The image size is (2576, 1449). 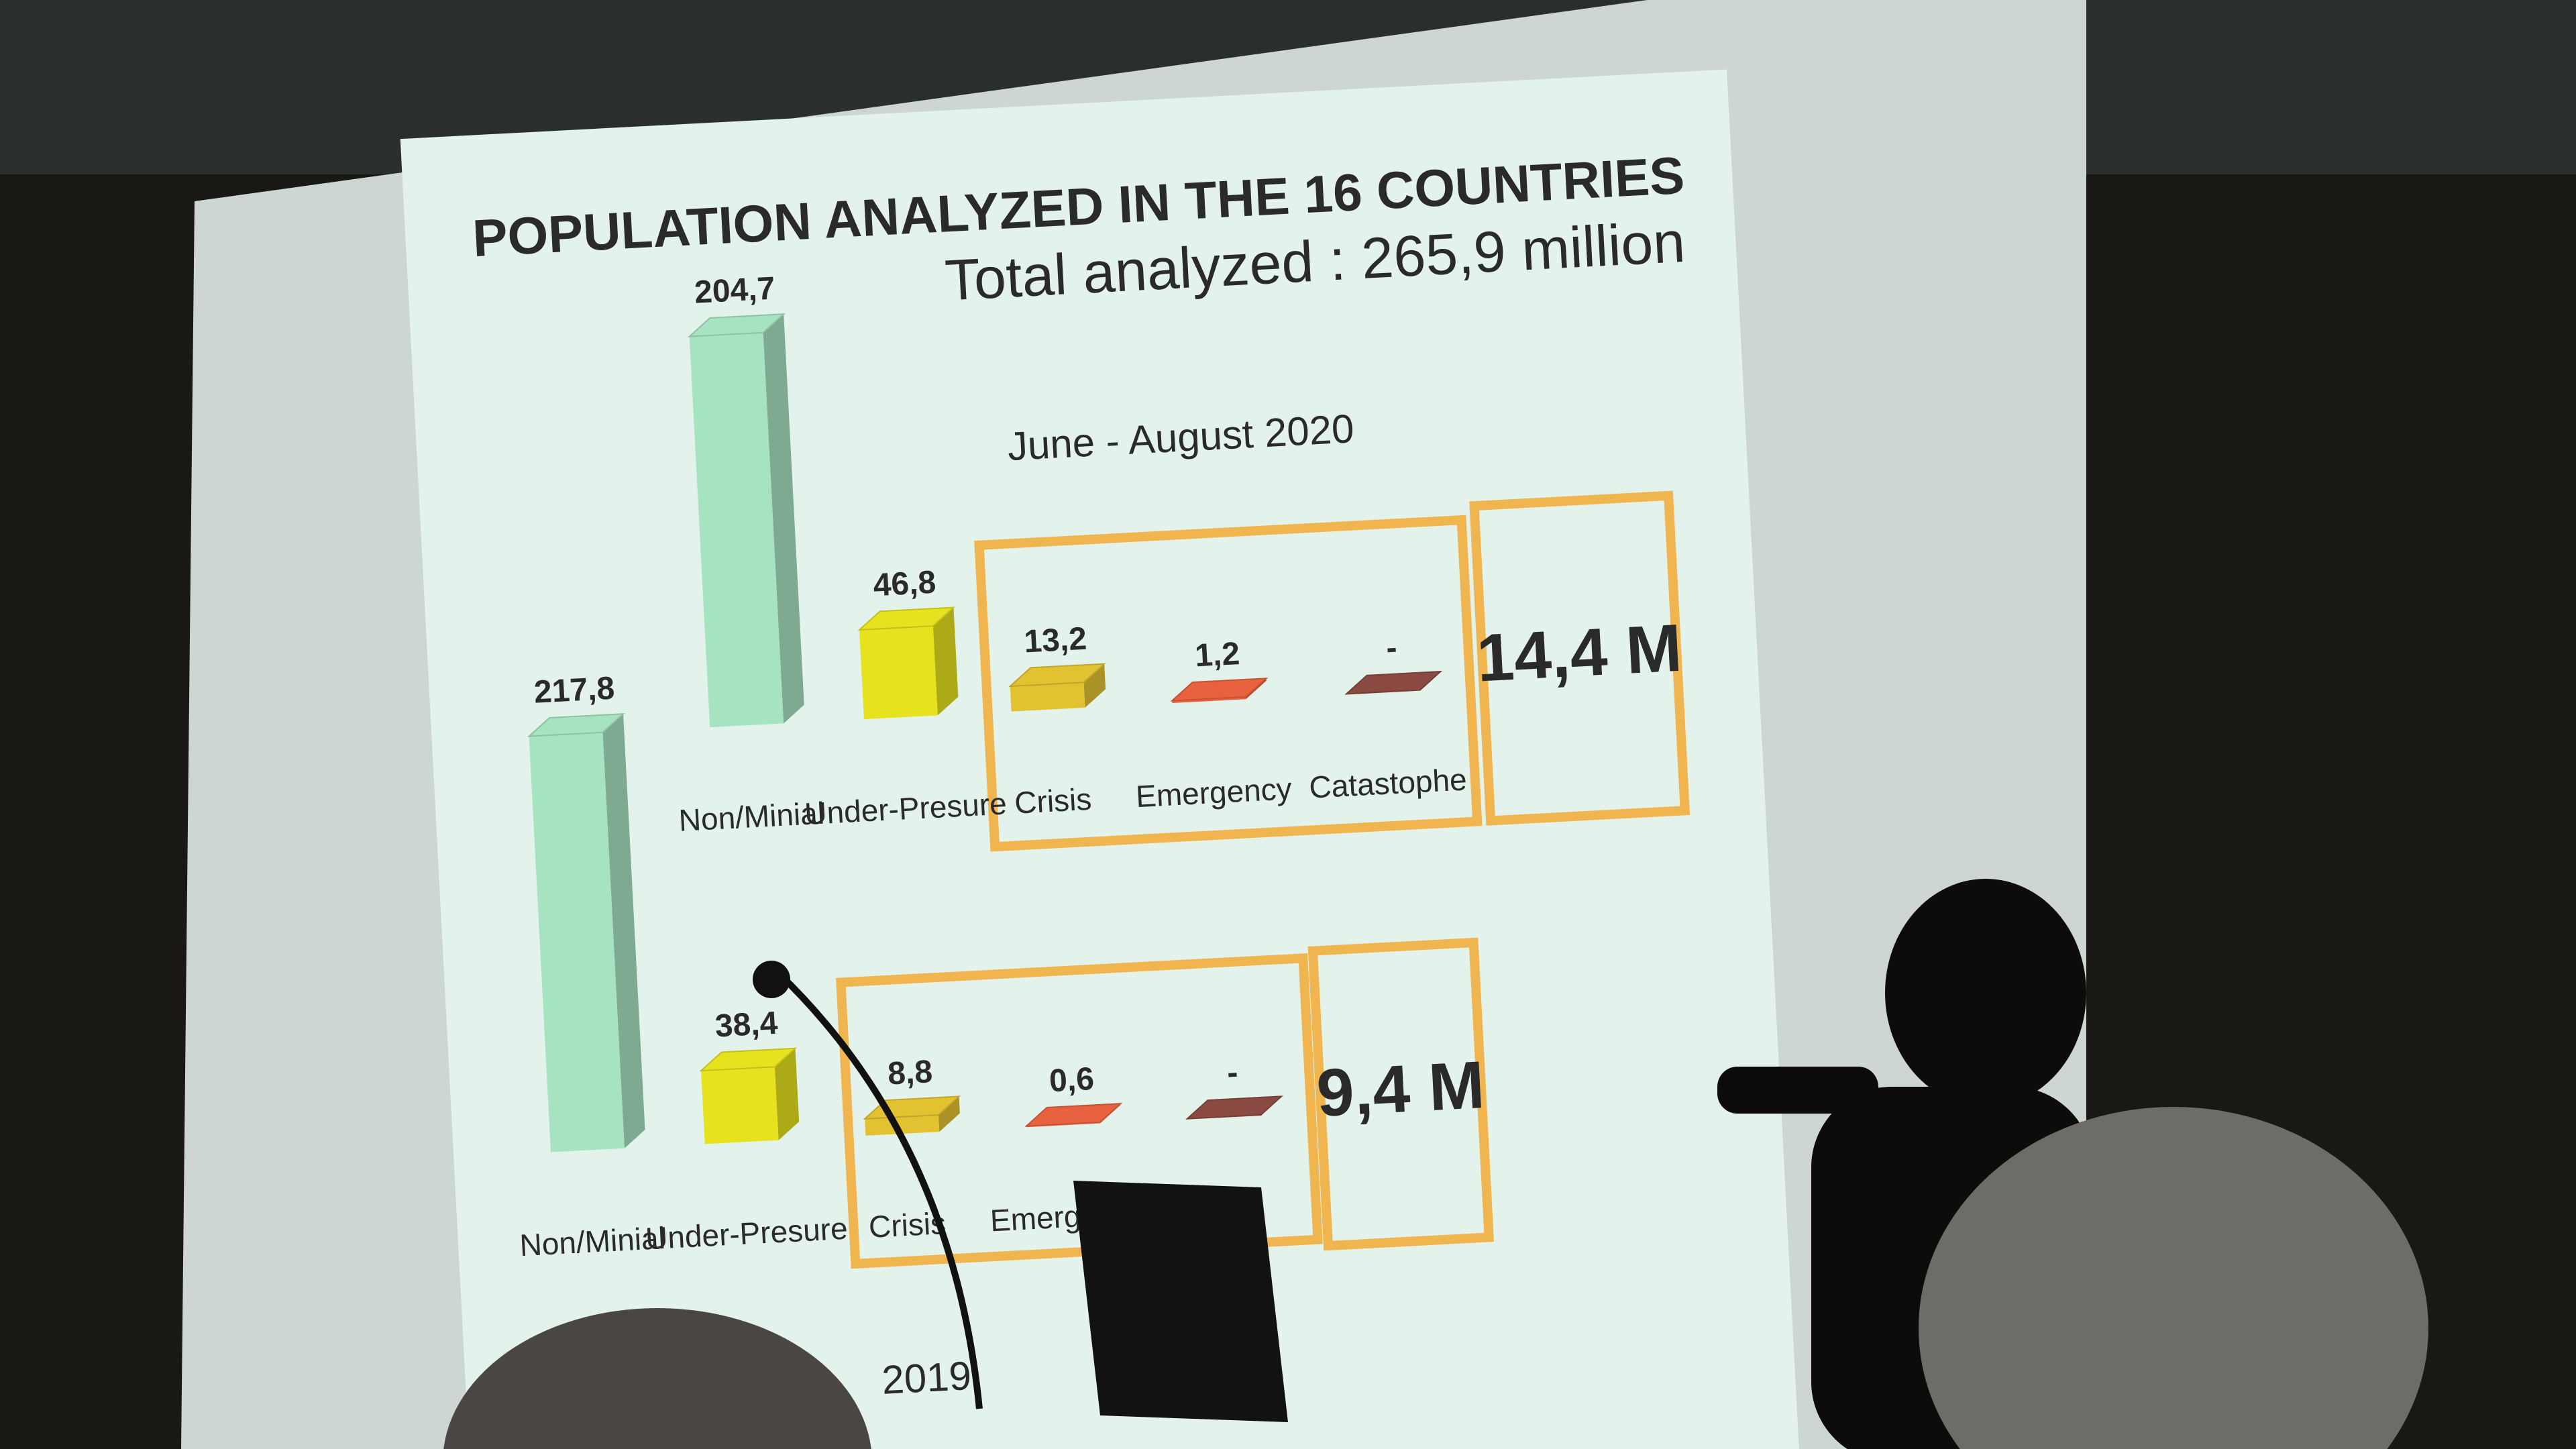 I want to click on audience-head-left, so click(x=657, y=1378).